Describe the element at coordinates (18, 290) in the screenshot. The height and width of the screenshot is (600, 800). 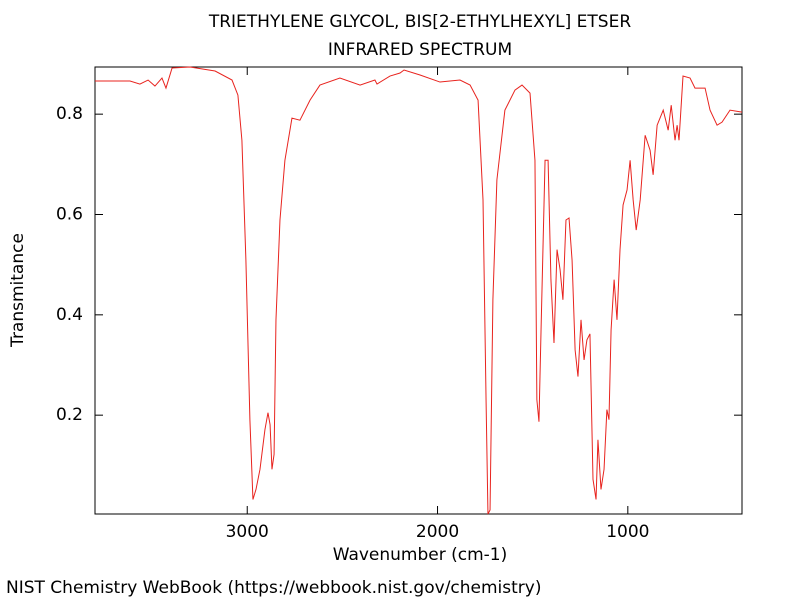
I see `y-axis-label: Transmitance` at that location.